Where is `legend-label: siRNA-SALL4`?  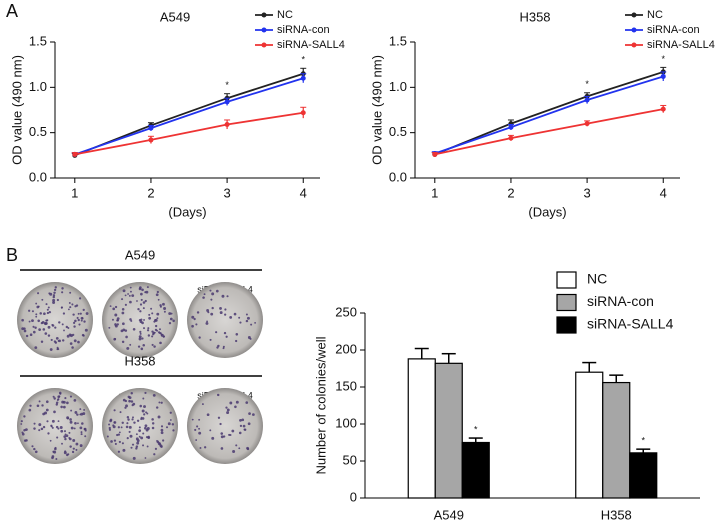 legend-label: siRNA-SALL4 is located at coordinates (630, 324).